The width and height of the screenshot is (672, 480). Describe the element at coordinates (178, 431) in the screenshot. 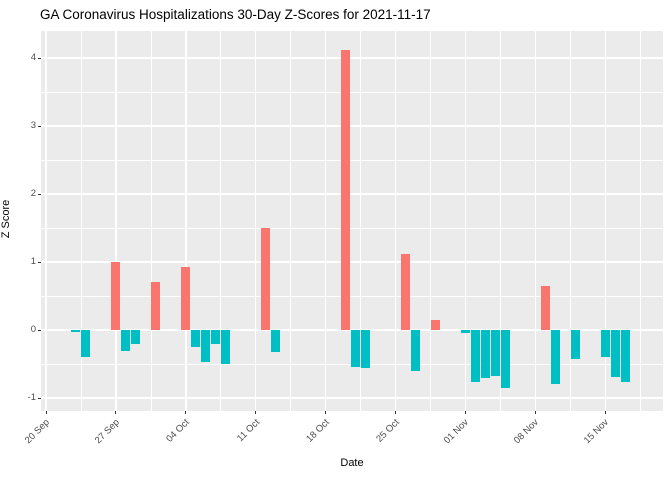

I see `x-tick-label: 04 Oct` at that location.